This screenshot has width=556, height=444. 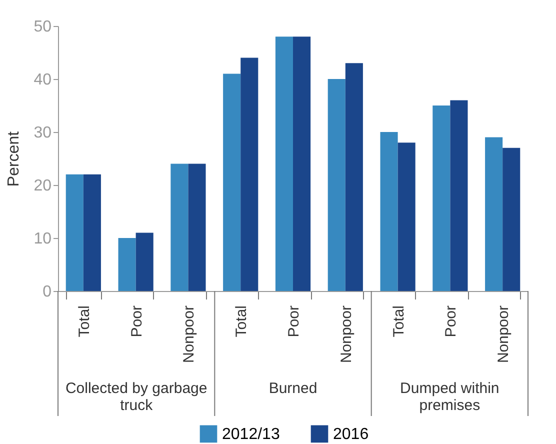 I want to click on legend-label: 2016, so click(x=351, y=434).